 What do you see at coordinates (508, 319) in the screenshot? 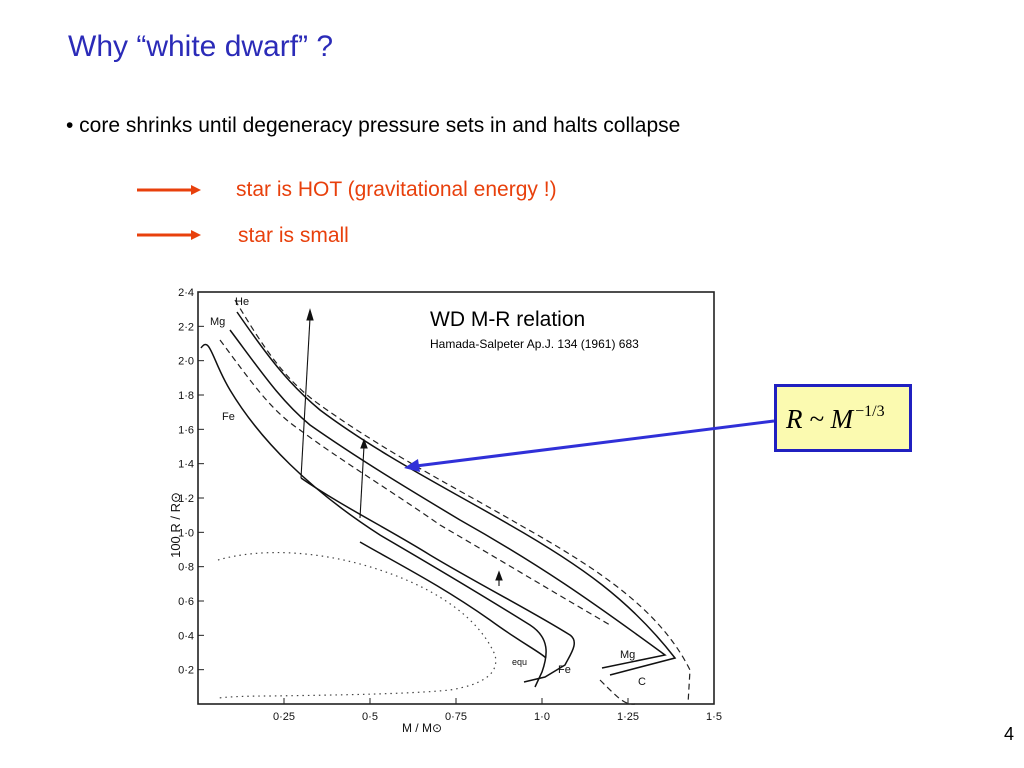
I see `figure-label: WD M-R relation` at bounding box center [508, 319].